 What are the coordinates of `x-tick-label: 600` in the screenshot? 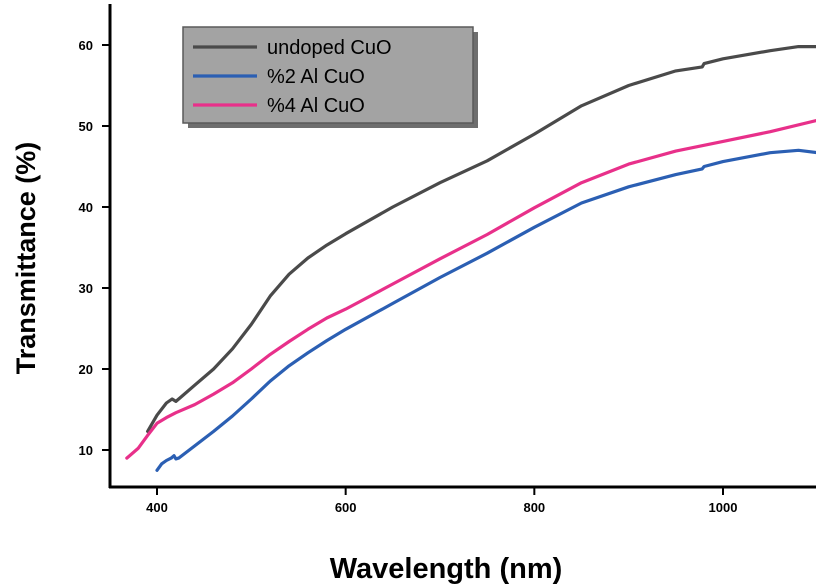 It's located at (346, 507).